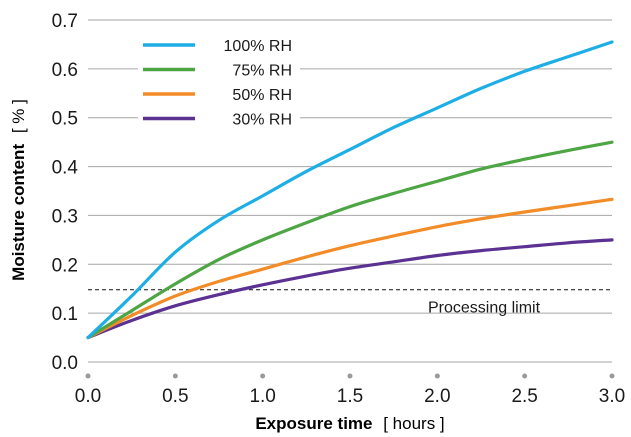  What do you see at coordinates (65, 168) in the screenshot?
I see `y-tick-label: 0.4` at bounding box center [65, 168].